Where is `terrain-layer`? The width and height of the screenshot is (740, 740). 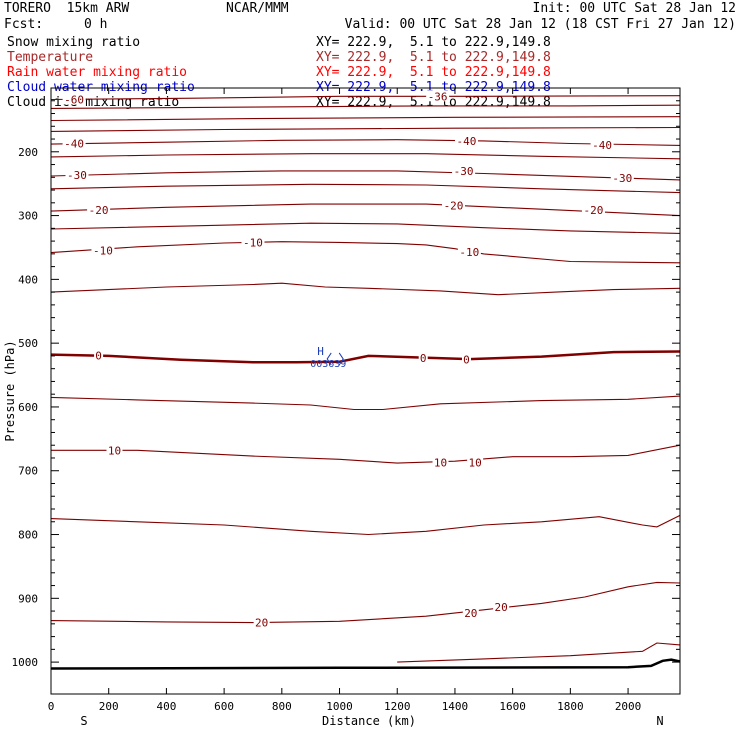 terrain-layer is located at coordinates (365, 664).